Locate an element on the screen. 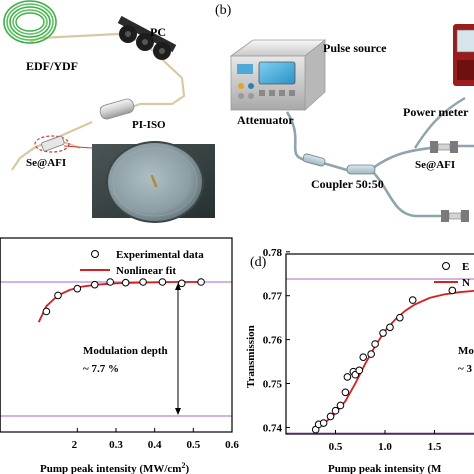 Image resolution: width=474 pixels, height=474 pixels. fiber-from-source is located at coordinates (295, 136).